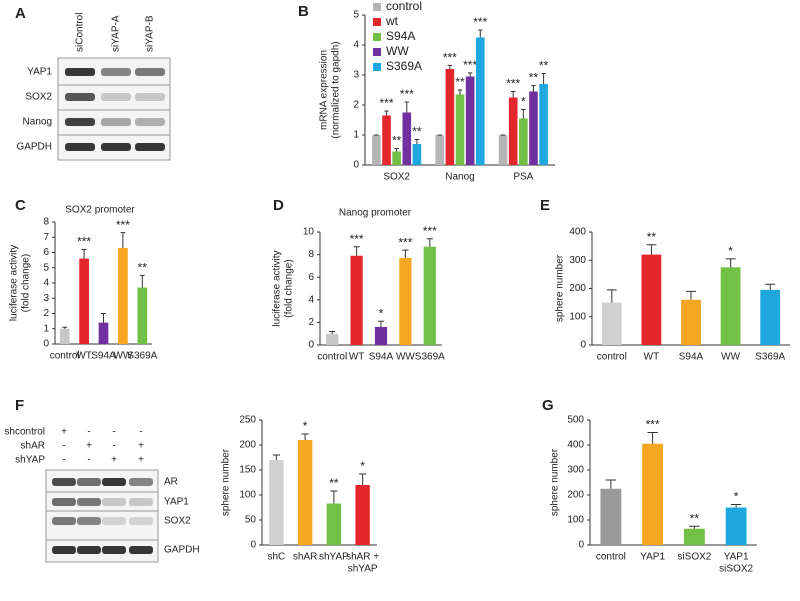 This screenshot has width=800, height=601. Describe the element at coordinates (46, 222) in the screenshot. I see `y-tick-label: 8` at that location.